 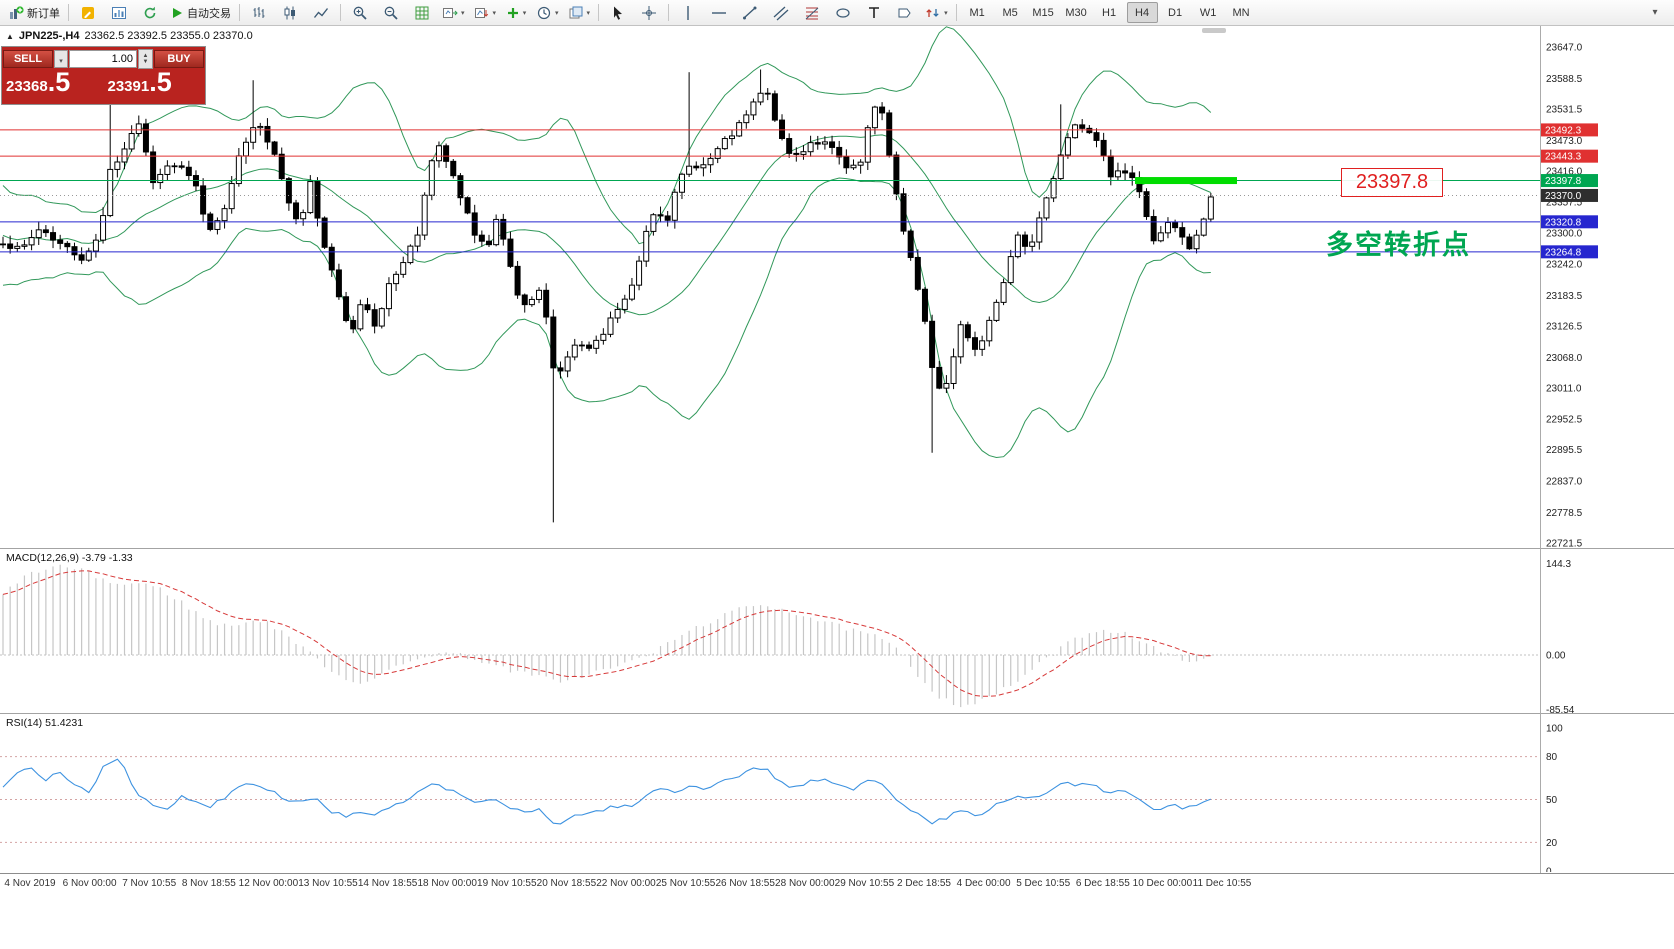 I want to click on volume-stepper: ▲ ▼, so click(x=145, y=58).